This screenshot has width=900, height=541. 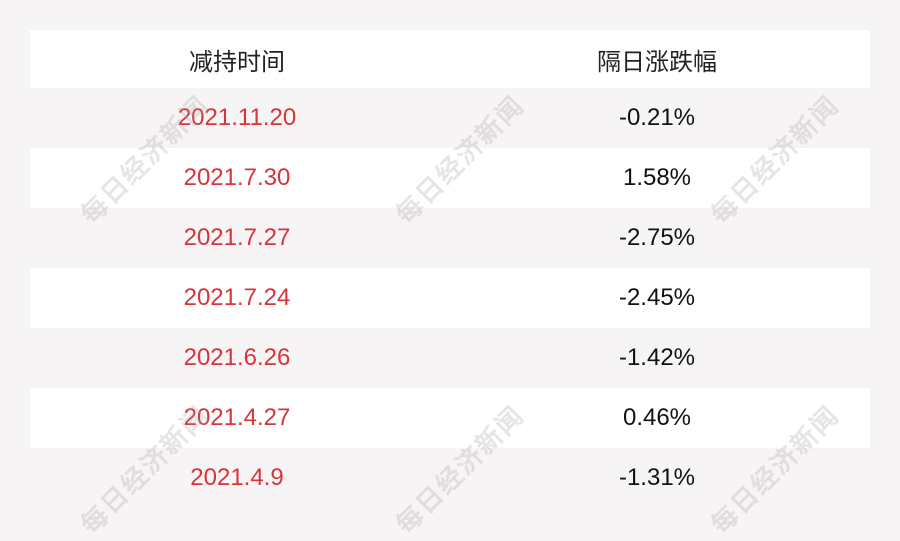 What do you see at coordinates (450, 178) in the screenshot?
I see `table-row: 2021.7.30 1.58%` at bounding box center [450, 178].